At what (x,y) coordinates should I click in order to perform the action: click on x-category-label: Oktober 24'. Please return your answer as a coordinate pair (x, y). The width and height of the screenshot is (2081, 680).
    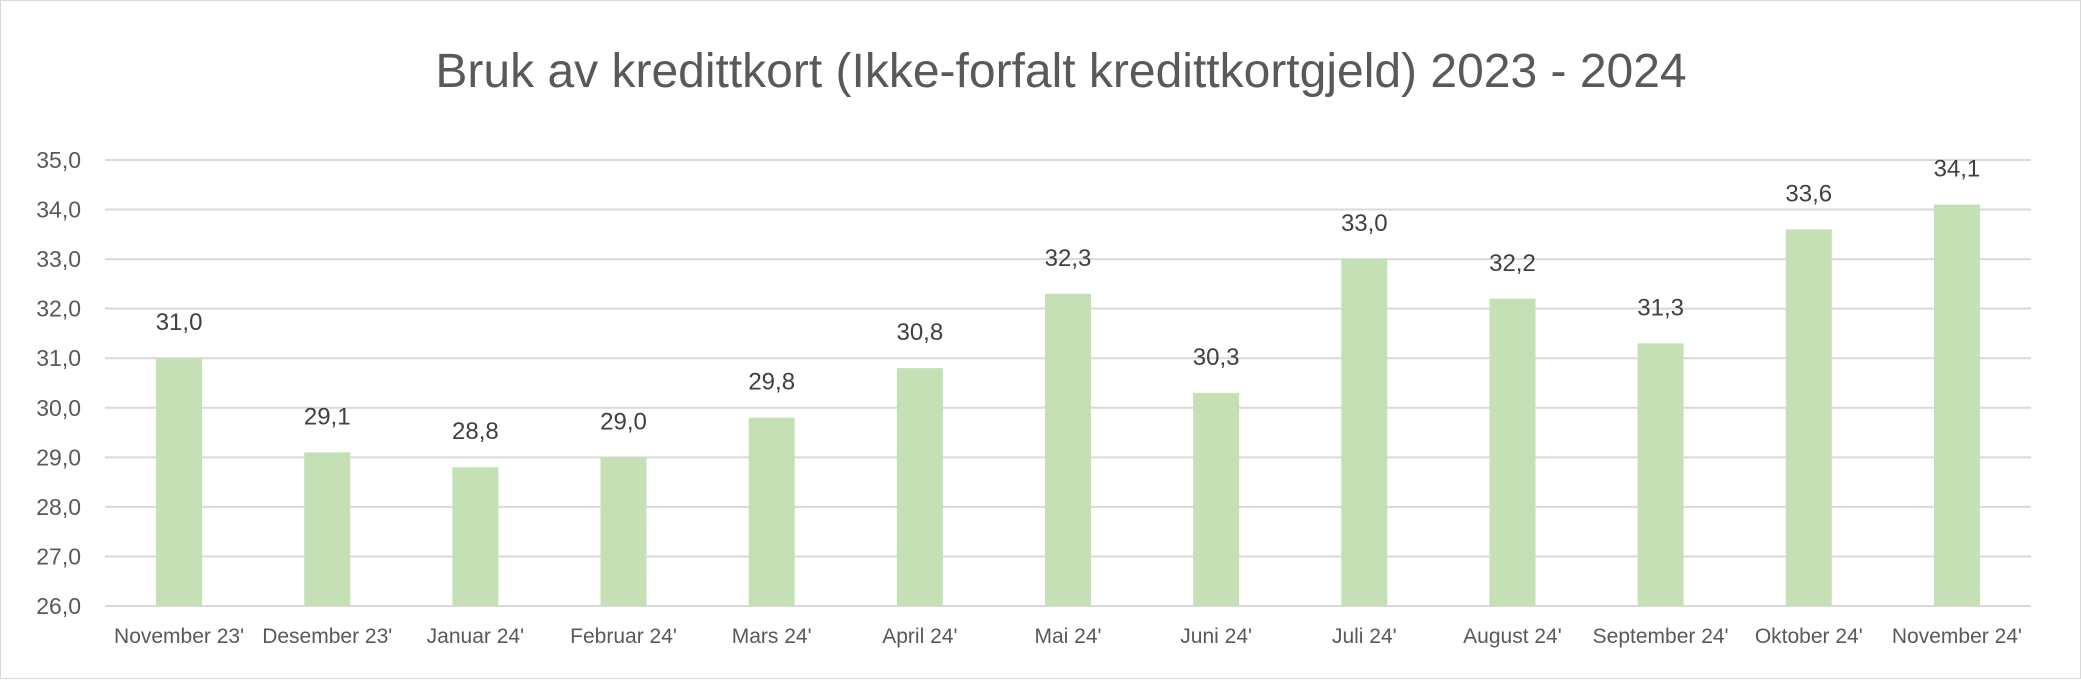
    Looking at the image, I should click on (1809, 636).